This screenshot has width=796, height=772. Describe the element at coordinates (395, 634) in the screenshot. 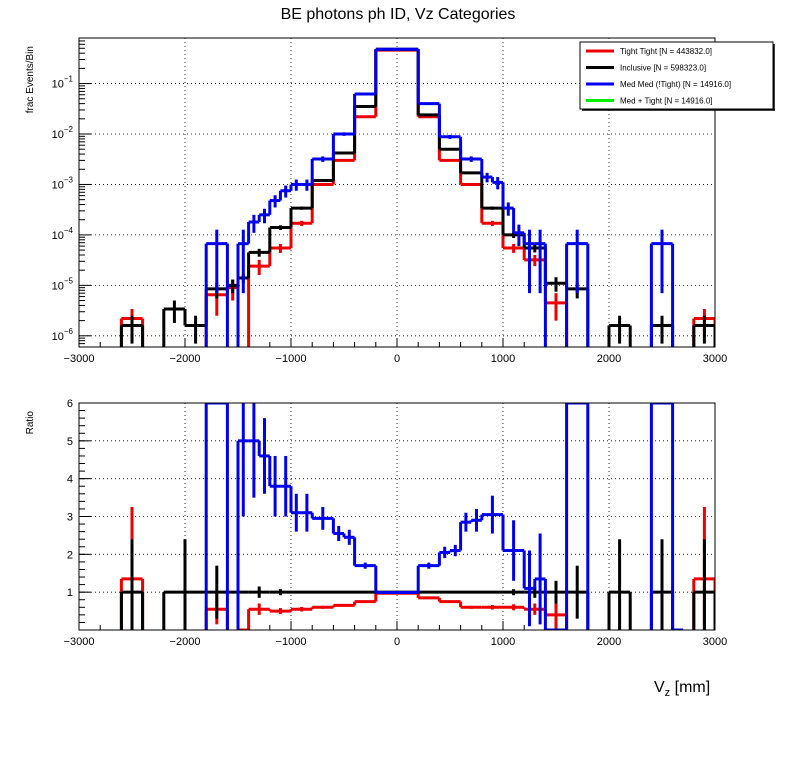

I see `x-axis: −3000 −2000 −1000 0 1000 2000 3000` at that location.